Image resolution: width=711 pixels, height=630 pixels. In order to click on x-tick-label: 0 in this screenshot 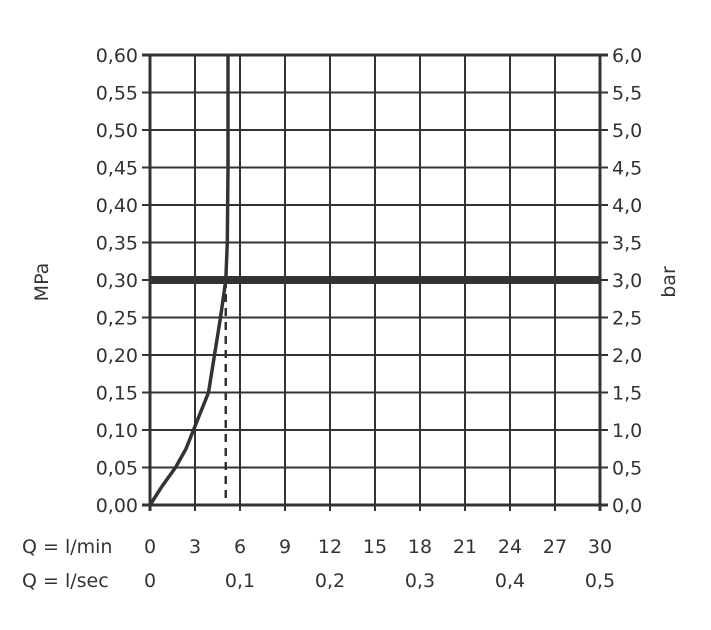, I will do `click(150, 547)`.